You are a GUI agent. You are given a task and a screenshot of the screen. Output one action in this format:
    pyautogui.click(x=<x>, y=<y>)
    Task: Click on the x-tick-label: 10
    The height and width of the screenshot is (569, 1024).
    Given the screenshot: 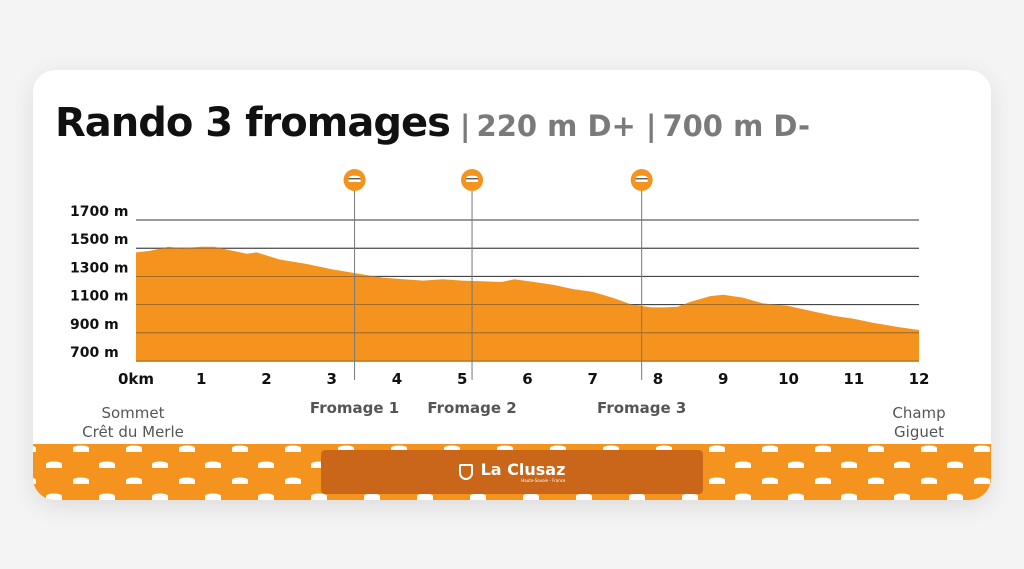 What is the action you would take?
    pyautogui.click(x=788, y=379)
    